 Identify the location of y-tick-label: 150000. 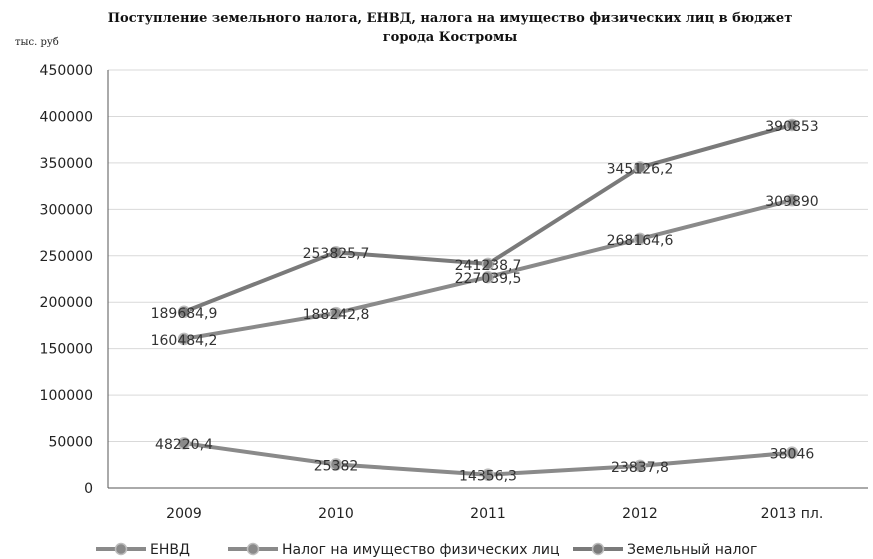
(66, 350).